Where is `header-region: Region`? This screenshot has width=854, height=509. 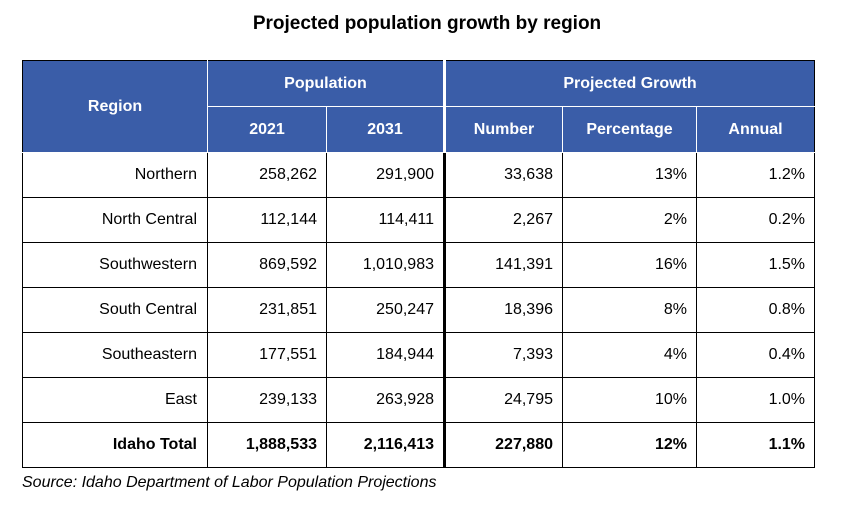 header-region: Region is located at coordinates (115, 106).